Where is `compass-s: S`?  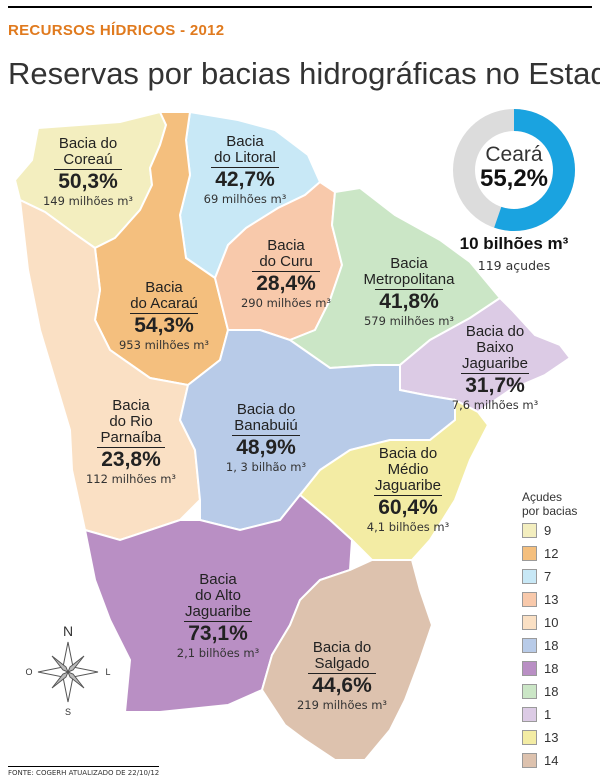
compass-s: S is located at coordinates (68, 712).